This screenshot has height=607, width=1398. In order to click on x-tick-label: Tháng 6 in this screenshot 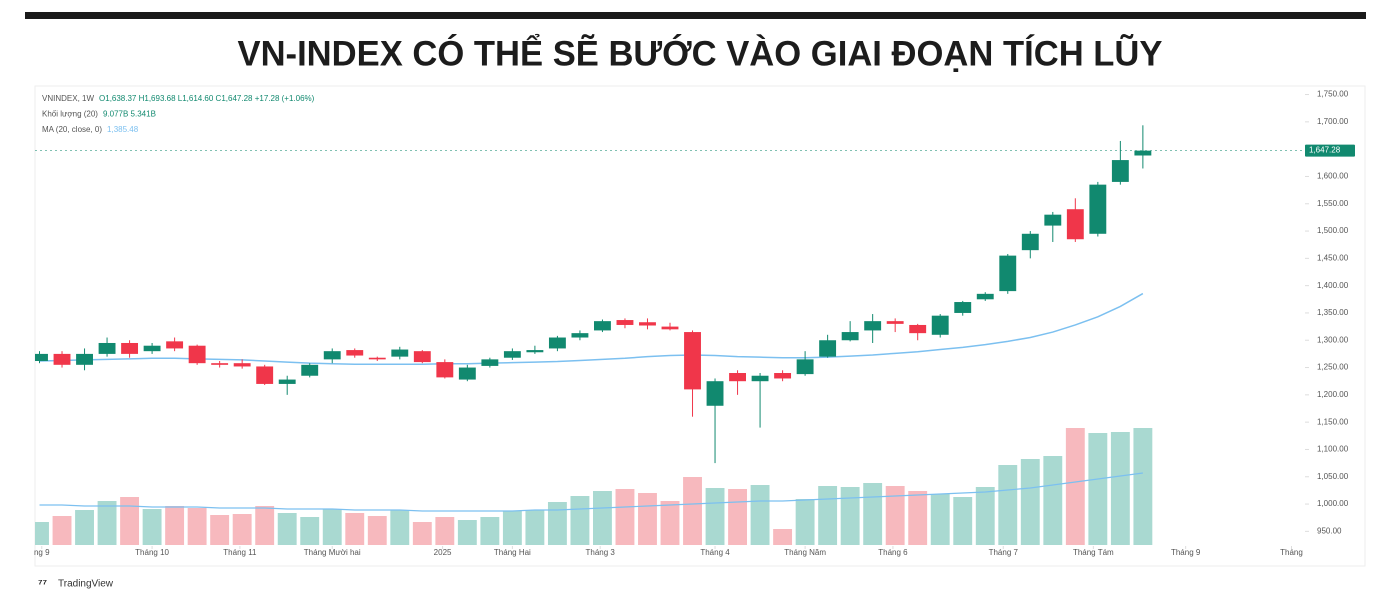, I will do `click(893, 552)`.